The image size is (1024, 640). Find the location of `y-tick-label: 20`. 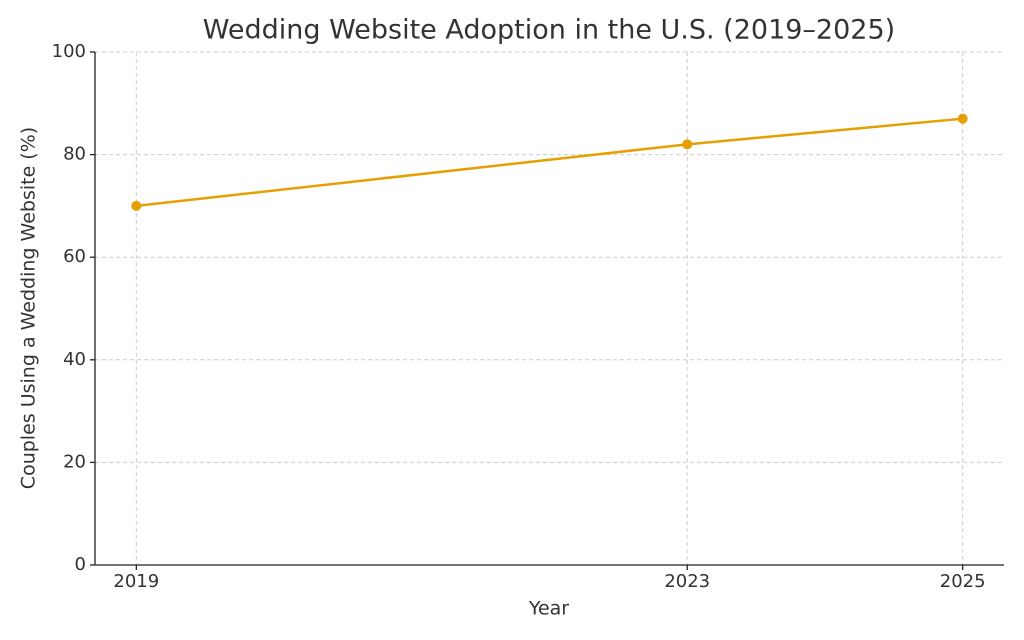

y-tick-label: 20 is located at coordinates (74, 461).